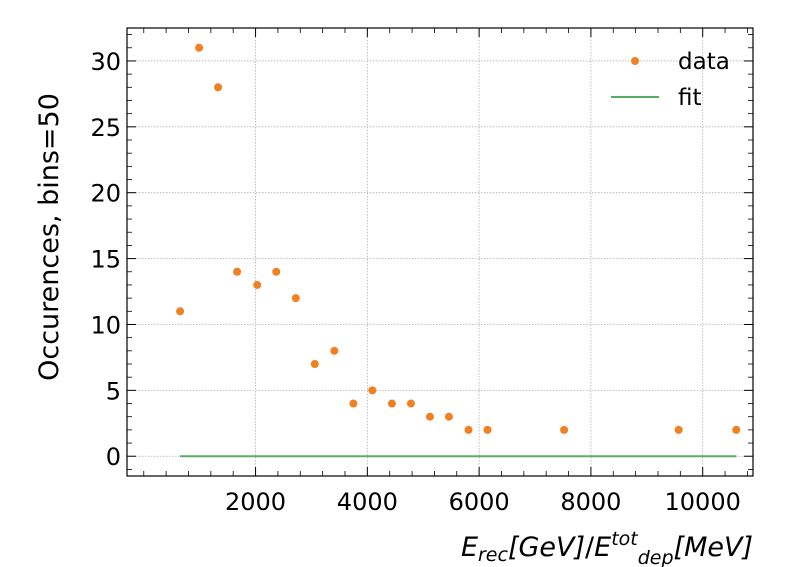 Image resolution: width=793 pixels, height=567 pixels. What do you see at coordinates (49, 237) in the screenshot?
I see `y-axis-label: Occurences, bins=50` at bounding box center [49, 237].